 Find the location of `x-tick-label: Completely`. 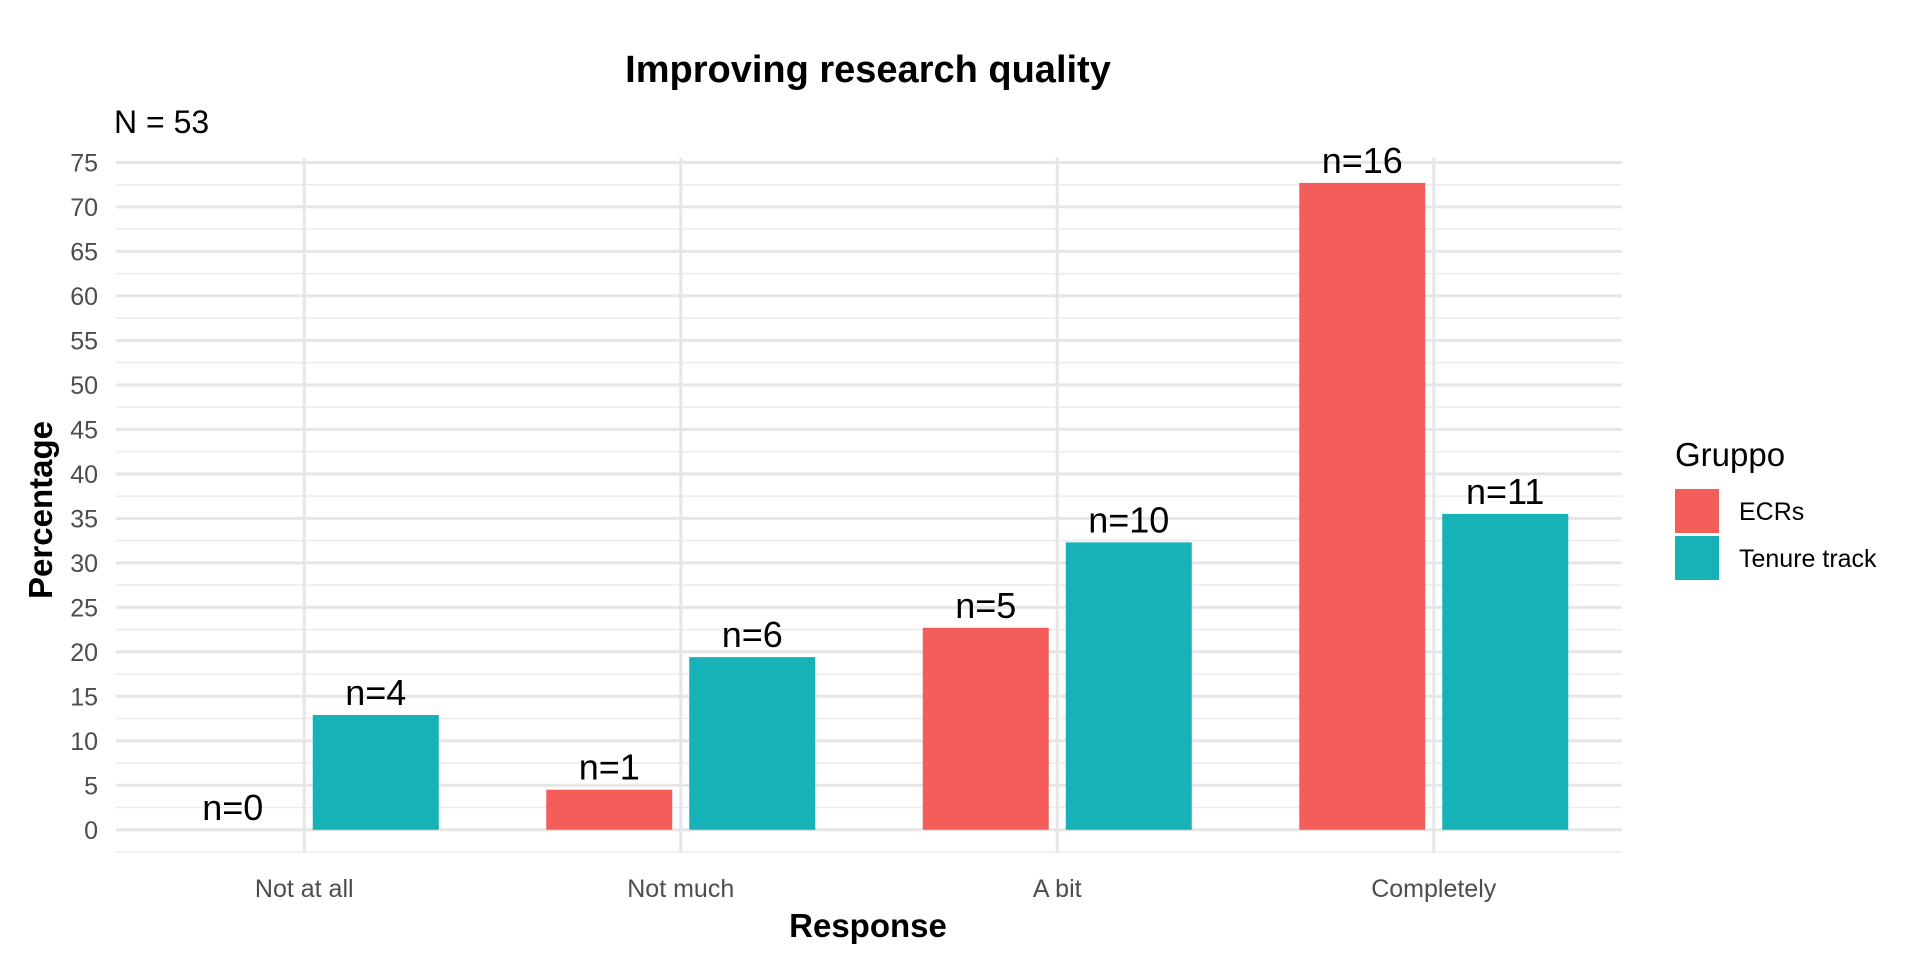

x-tick-label: Completely is located at coordinates (1434, 889).